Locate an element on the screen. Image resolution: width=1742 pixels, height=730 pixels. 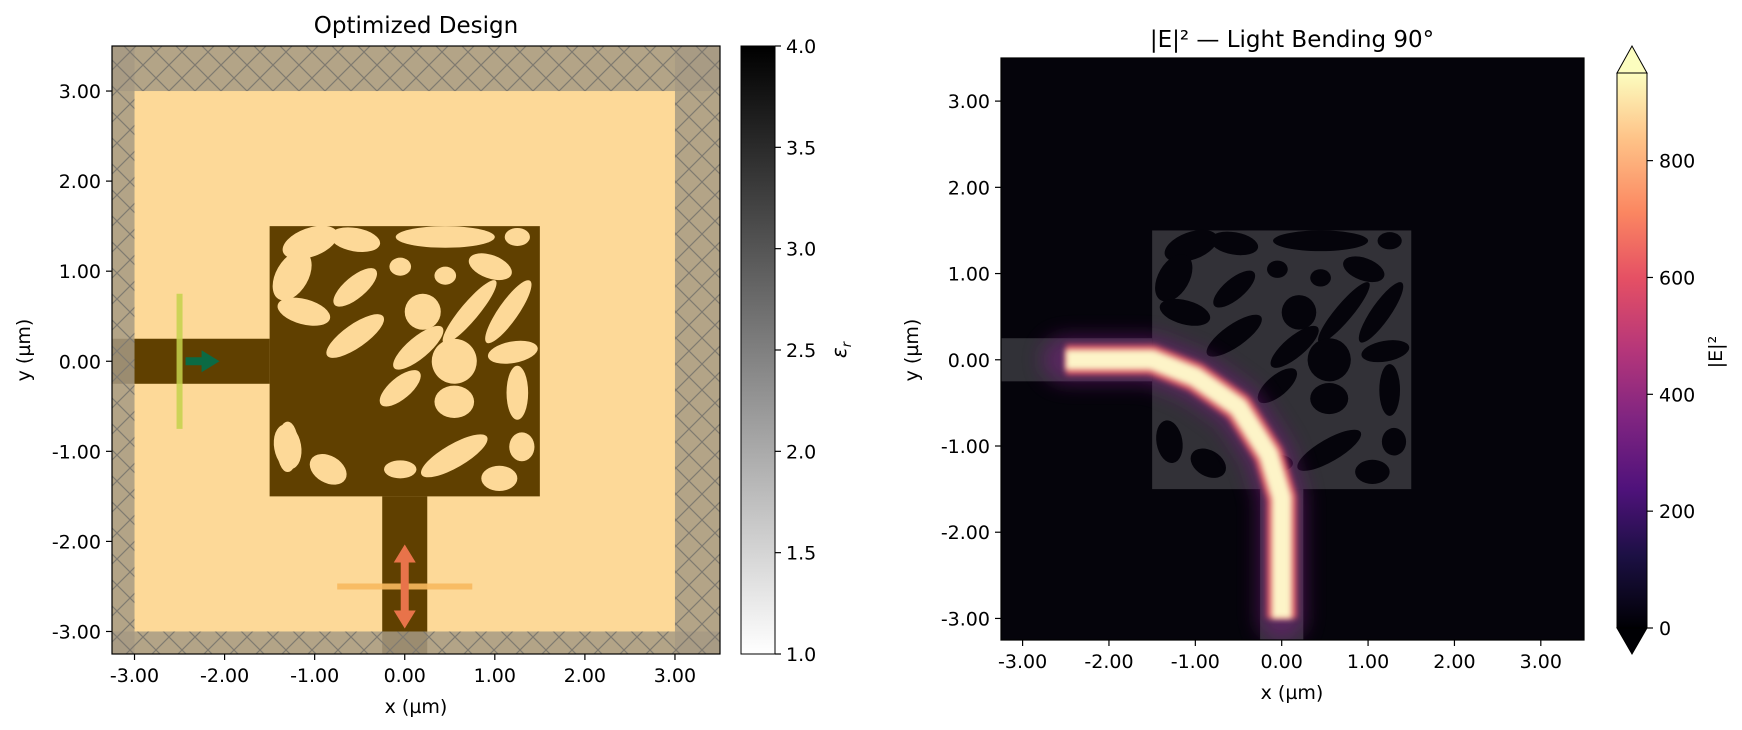
field-plot-xtick-label: 1.00 is located at coordinates (1368, 662).